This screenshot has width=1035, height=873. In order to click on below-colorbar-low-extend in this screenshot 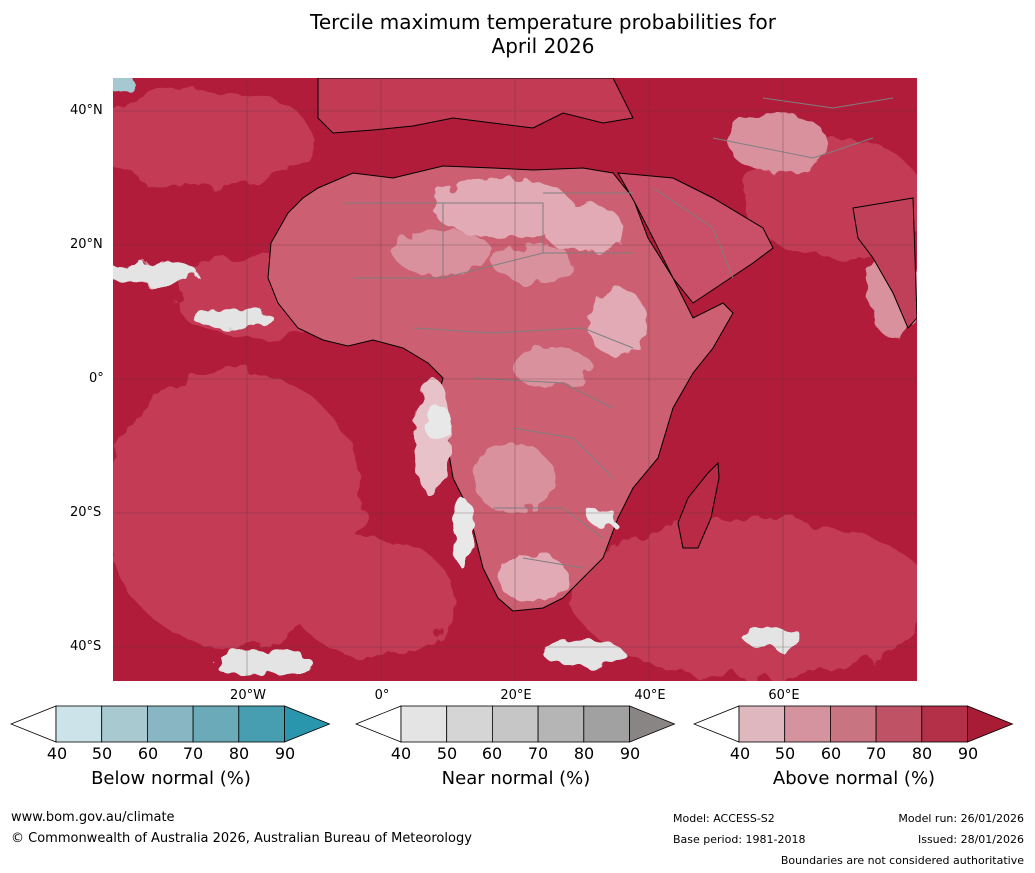, I will do `click(33, 724)`.